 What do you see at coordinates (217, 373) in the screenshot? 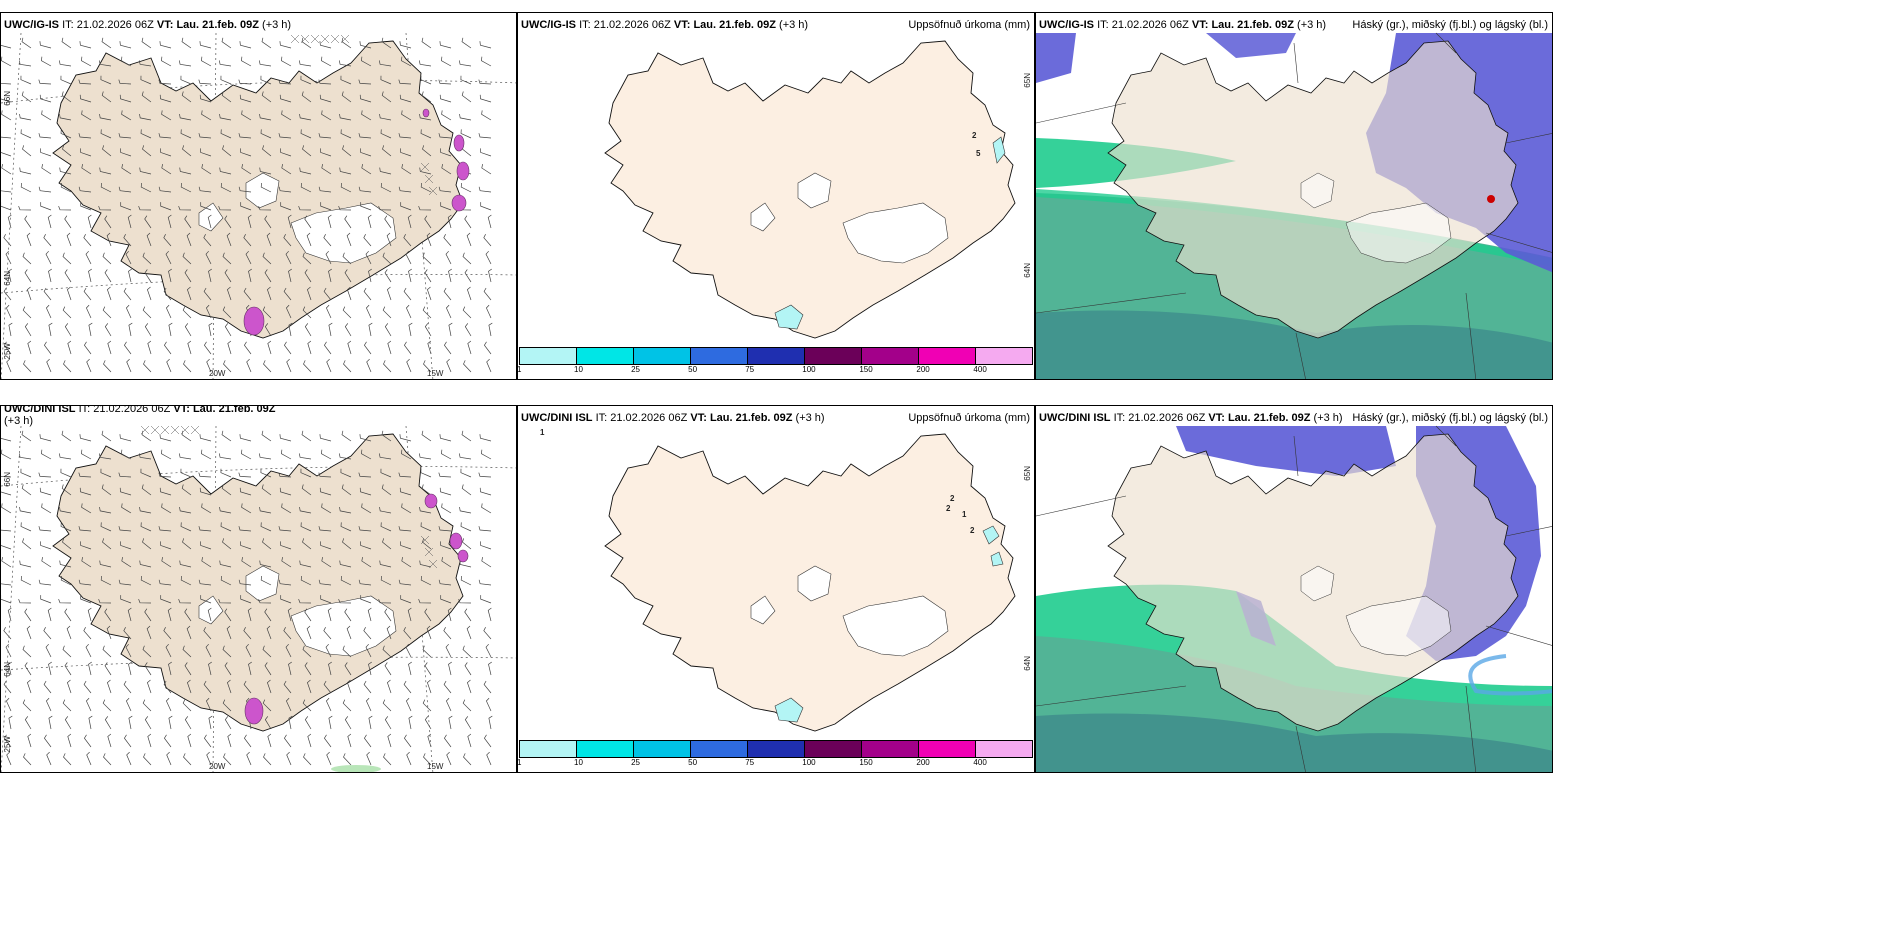
I see `lon-label: 20W` at bounding box center [217, 373].